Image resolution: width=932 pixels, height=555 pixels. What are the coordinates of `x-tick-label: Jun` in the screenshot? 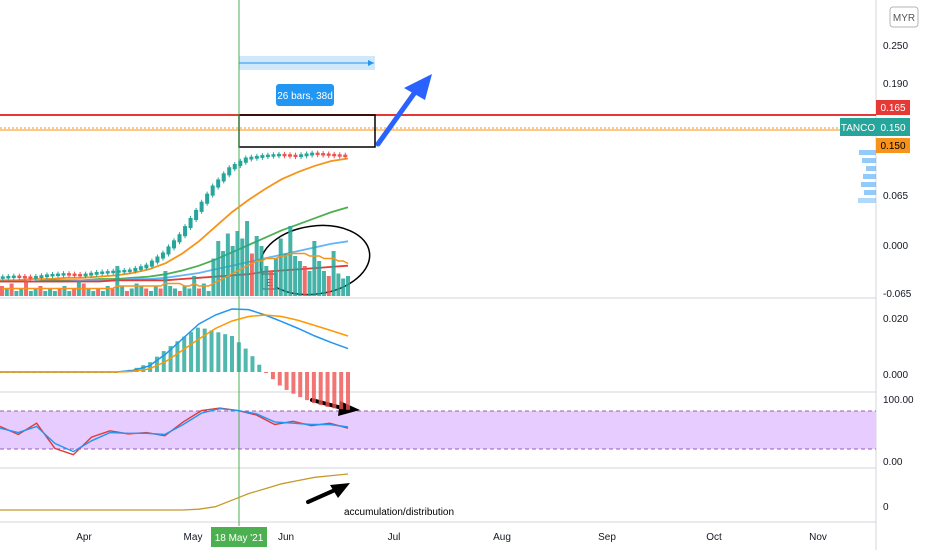 It's located at (286, 537).